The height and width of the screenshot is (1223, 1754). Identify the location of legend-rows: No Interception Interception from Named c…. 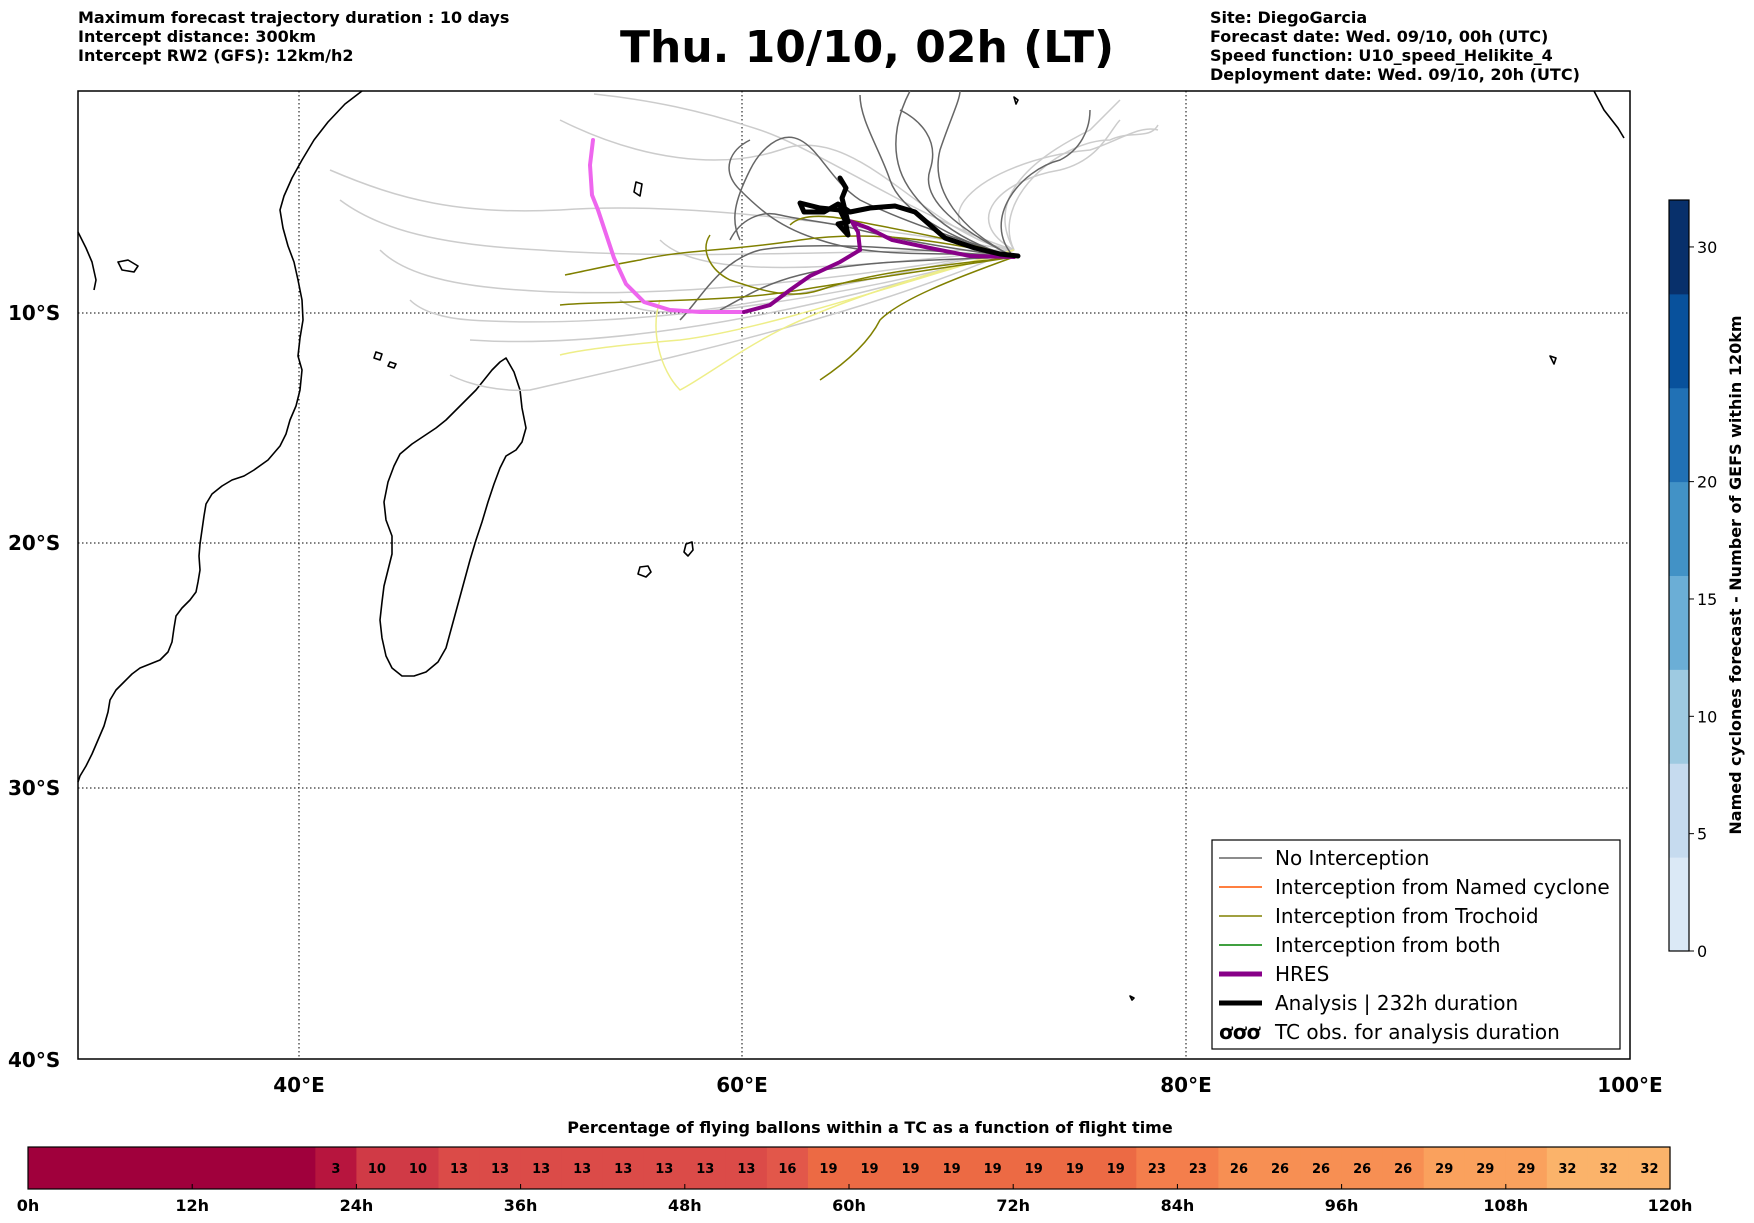
(1414, 945).